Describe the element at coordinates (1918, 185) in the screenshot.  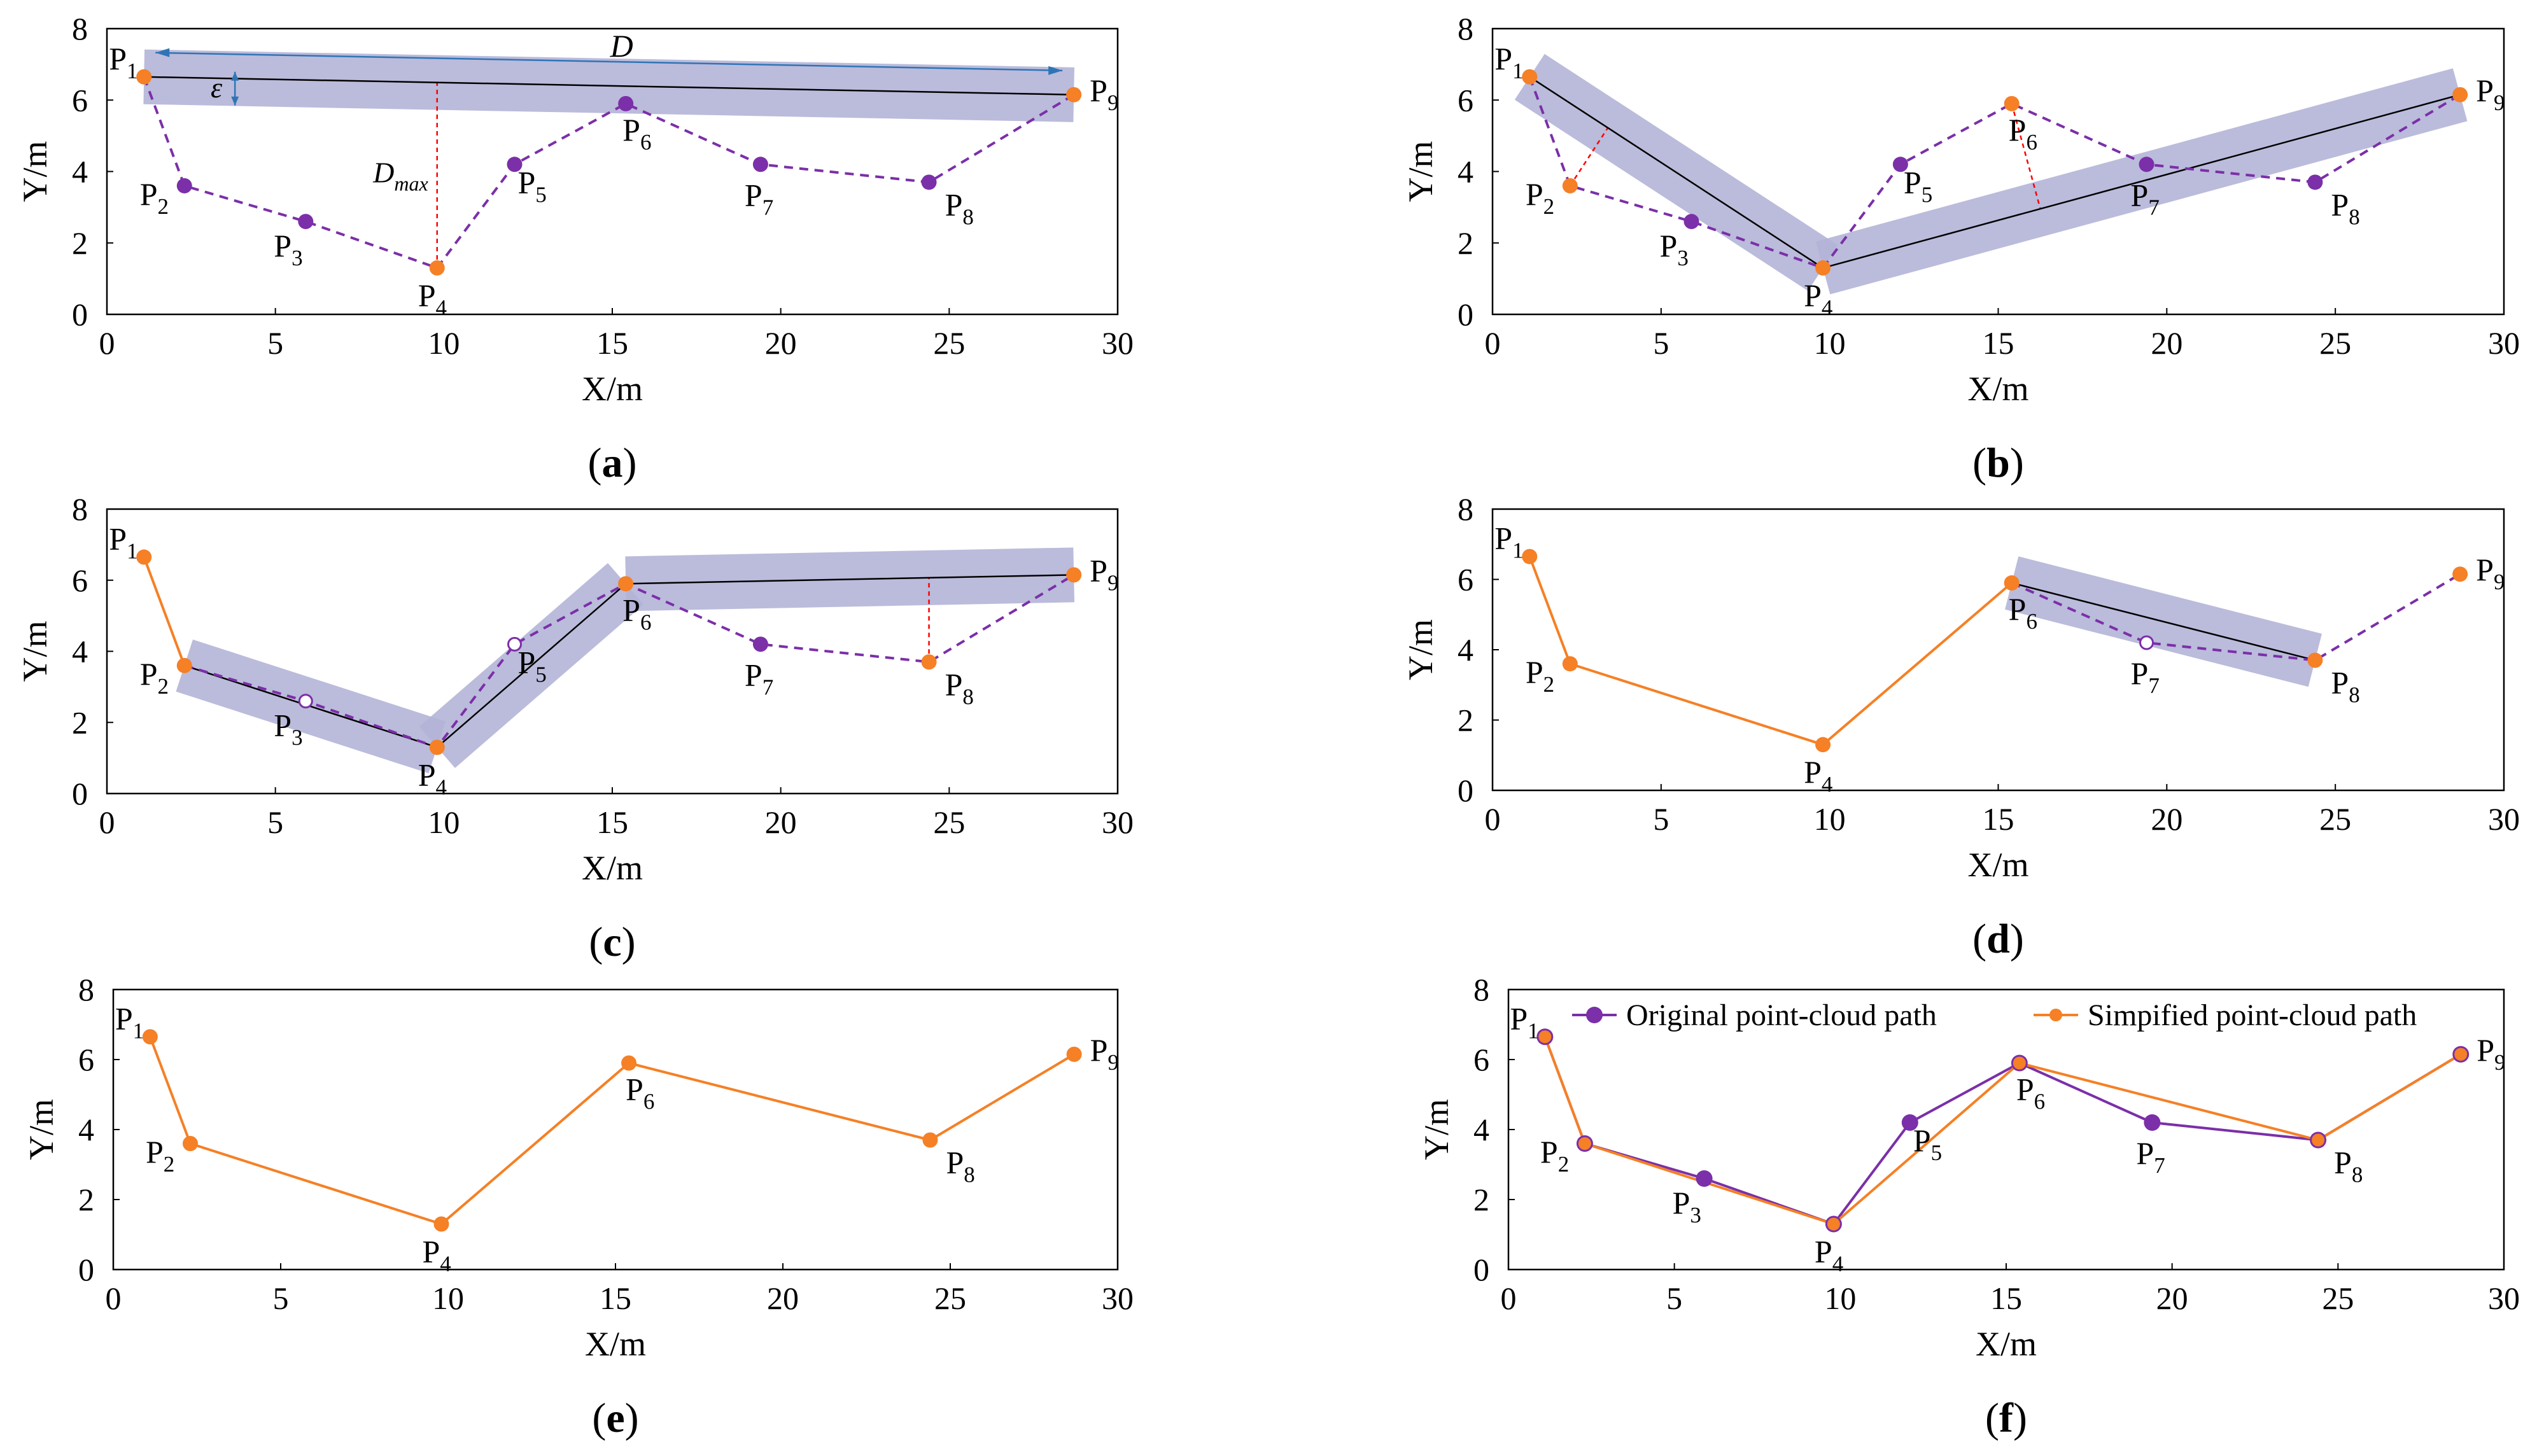
I see `point-label-p5: P5` at that location.